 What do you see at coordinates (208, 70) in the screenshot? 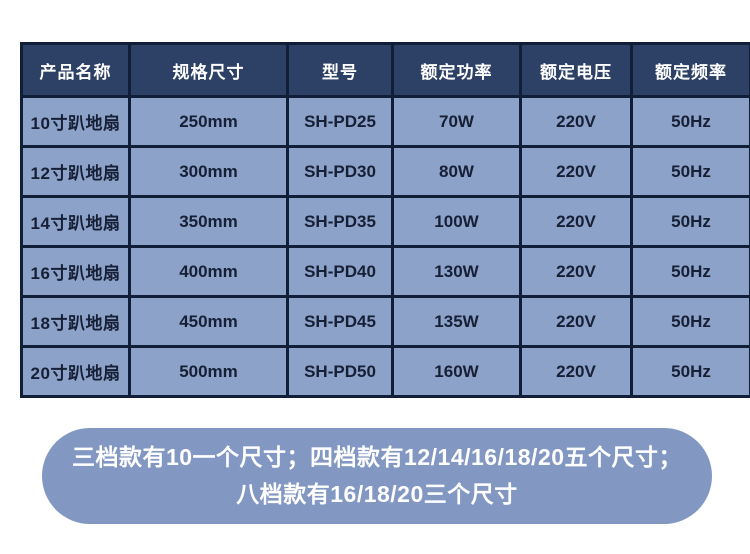
I see `header-cell-spec-size: 规格尺寸` at bounding box center [208, 70].